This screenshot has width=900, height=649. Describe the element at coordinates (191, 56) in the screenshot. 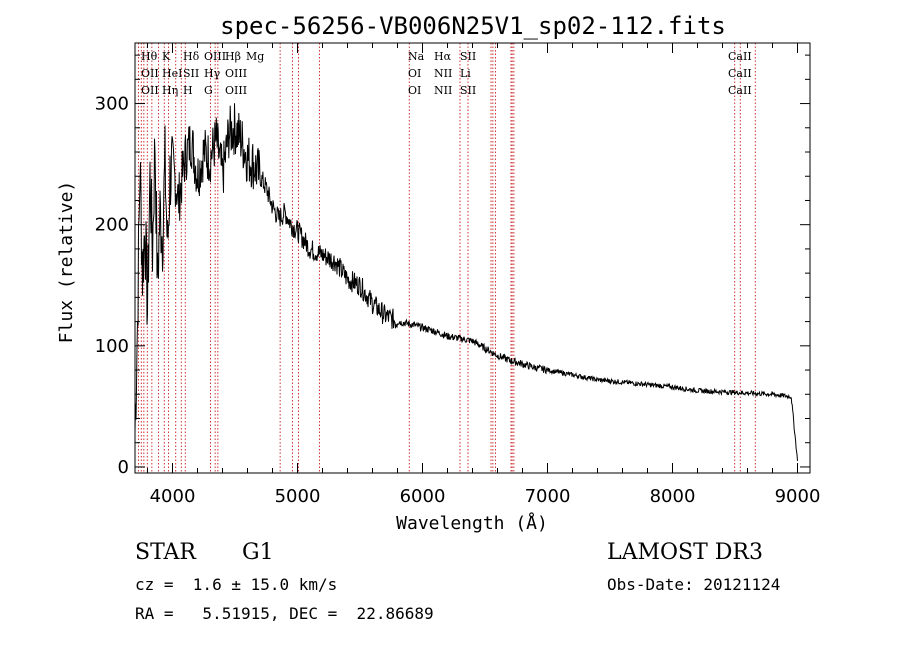

I see `emission-line-label: Hδ` at that location.